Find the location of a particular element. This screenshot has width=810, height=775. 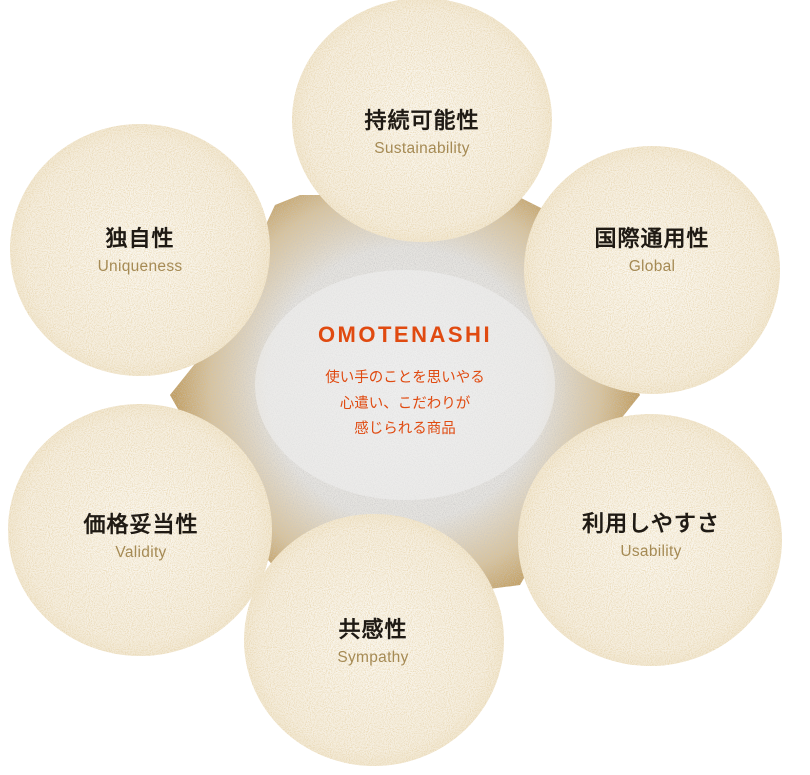

center-description-line: 使い手のことを思いやる is located at coordinates (405, 378).